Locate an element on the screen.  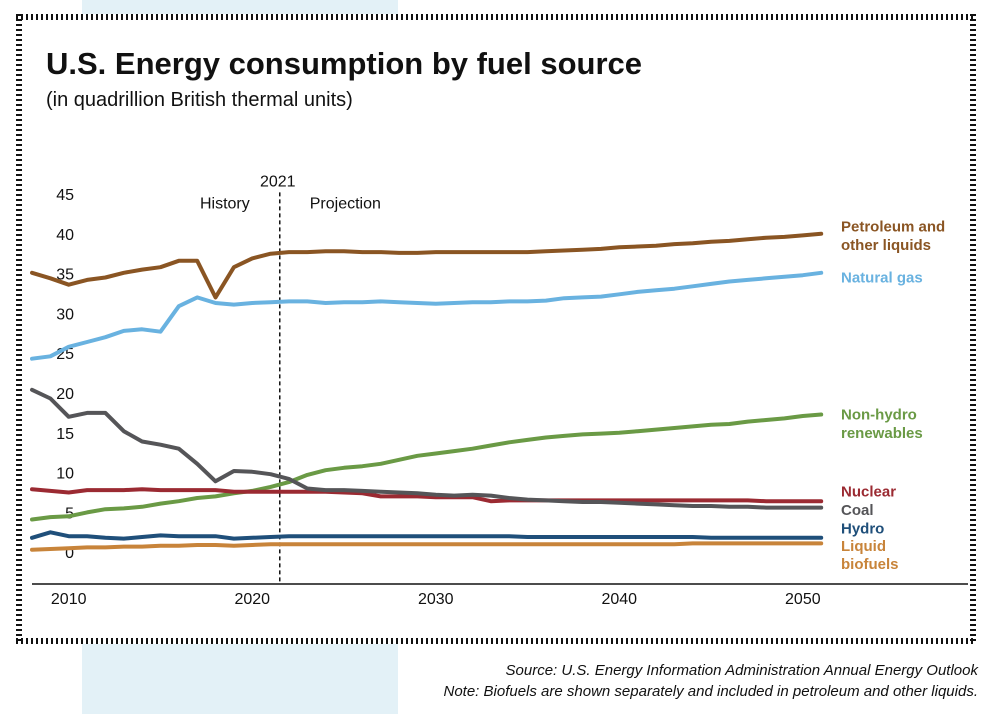
series-line-coal is located at coordinates (427, 448).